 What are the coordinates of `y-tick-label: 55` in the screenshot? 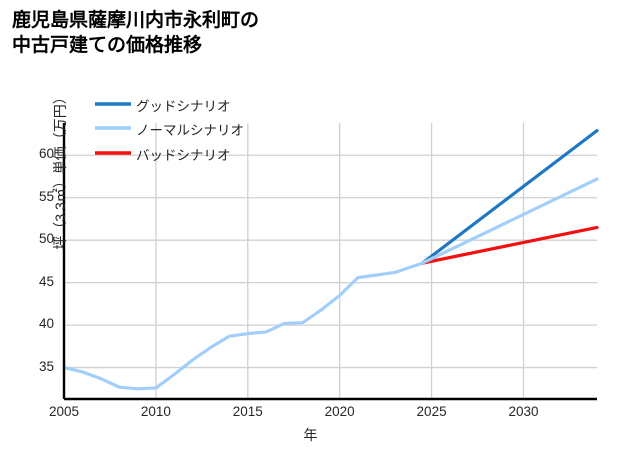 It's located at (46, 196).